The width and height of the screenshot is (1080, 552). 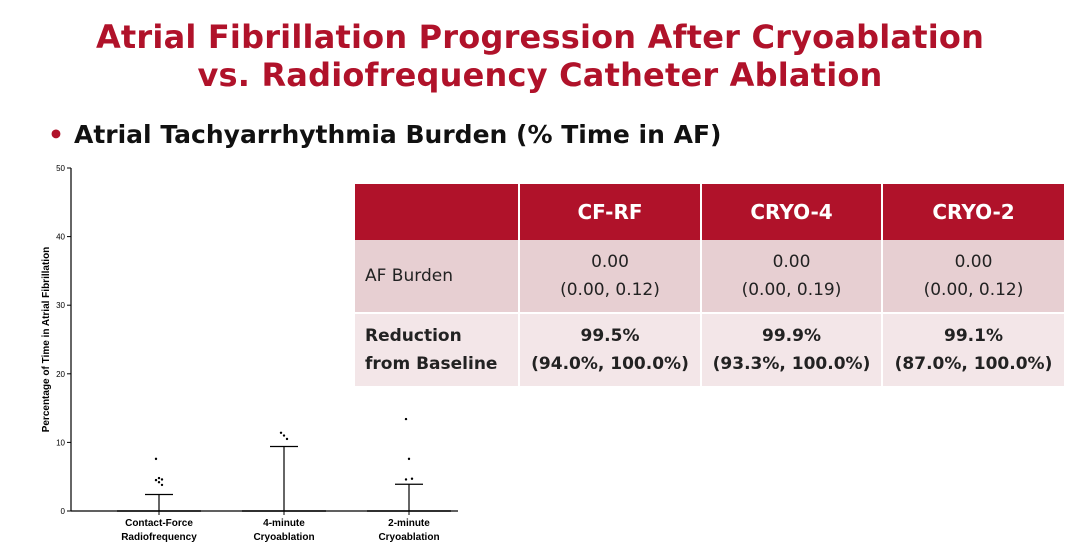 What do you see at coordinates (437, 277) in the screenshot?
I see `row-label-af-burden: AF Burden` at bounding box center [437, 277].